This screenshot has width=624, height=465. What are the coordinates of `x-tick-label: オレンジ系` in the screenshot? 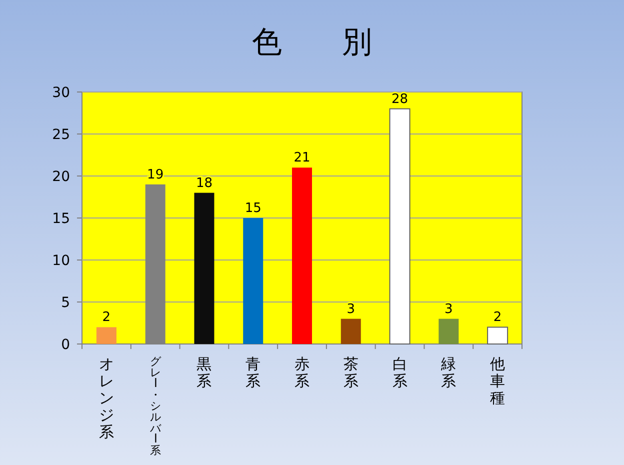 It's located at (106, 398).